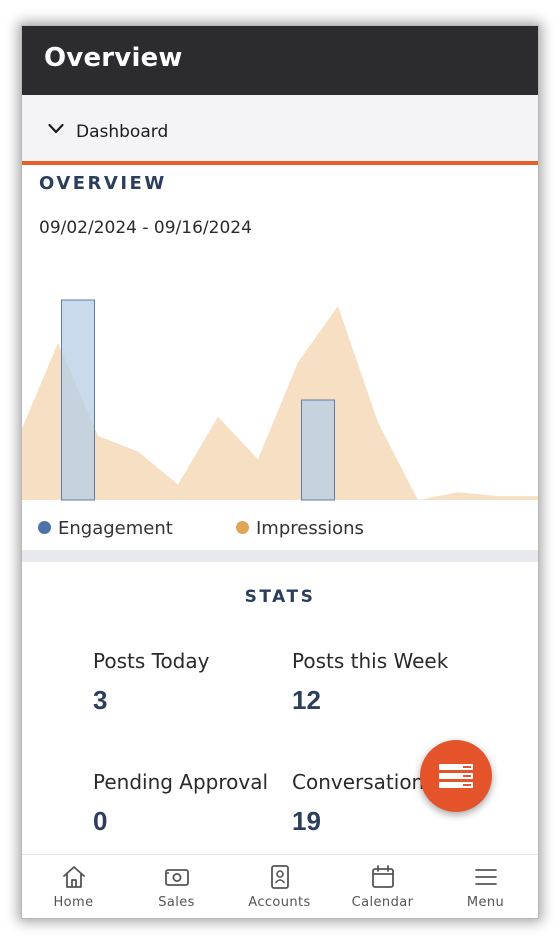  Describe the element at coordinates (486, 877) in the screenshot. I see `hamburger-icon` at that location.